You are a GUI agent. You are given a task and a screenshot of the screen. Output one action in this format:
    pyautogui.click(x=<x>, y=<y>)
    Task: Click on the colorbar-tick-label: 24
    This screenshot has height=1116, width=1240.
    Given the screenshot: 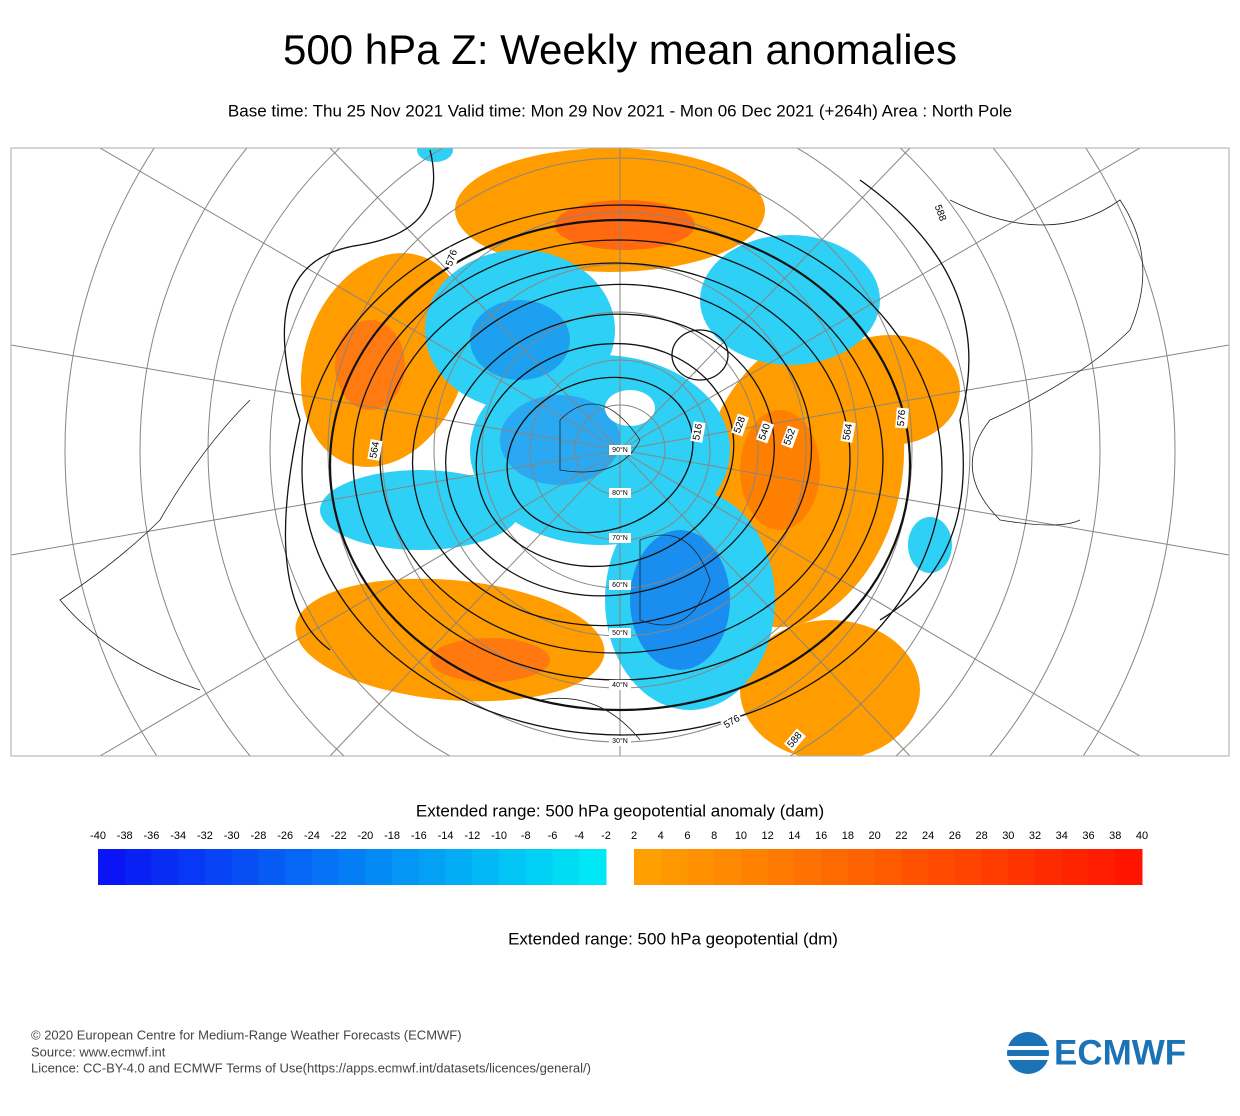 What is the action you would take?
    pyautogui.click(x=928, y=836)
    